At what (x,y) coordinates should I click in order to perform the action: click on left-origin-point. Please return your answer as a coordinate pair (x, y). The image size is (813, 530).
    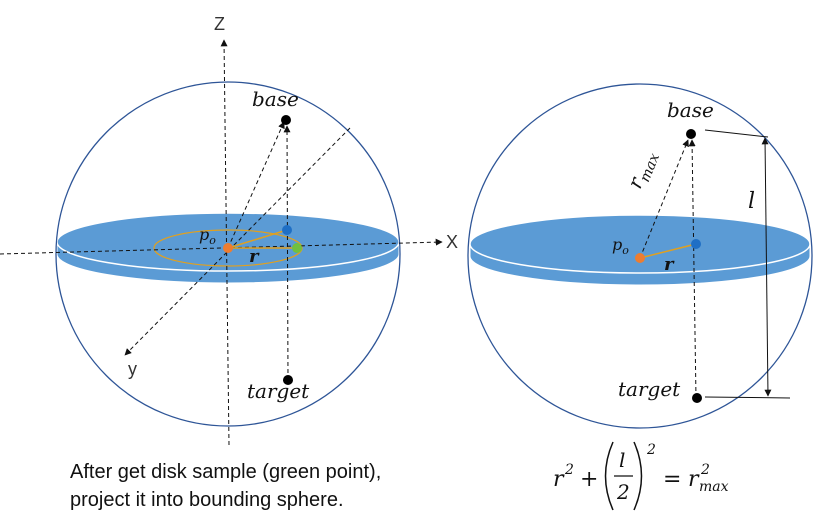
    Looking at the image, I should click on (228, 248).